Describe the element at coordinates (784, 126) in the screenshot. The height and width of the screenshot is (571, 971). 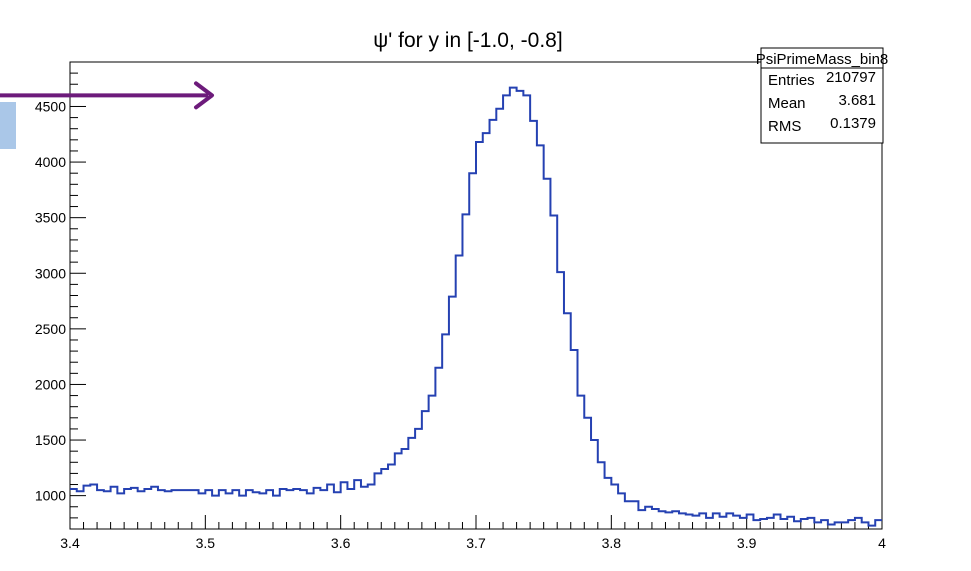
I see `stats-rms-label: RMS` at that location.